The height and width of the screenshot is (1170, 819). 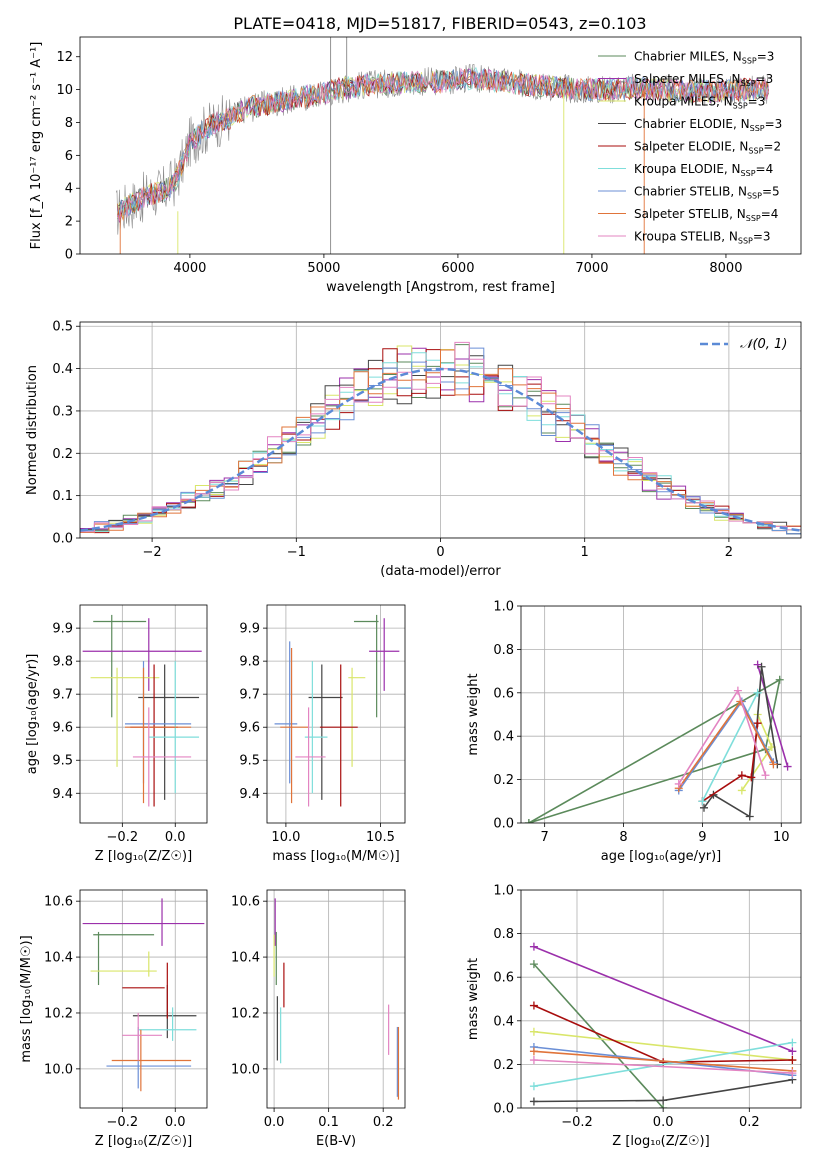 What do you see at coordinates (69, 156) in the screenshot?
I see `spectrum-ytick-label: 6` at bounding box center [69, 156].